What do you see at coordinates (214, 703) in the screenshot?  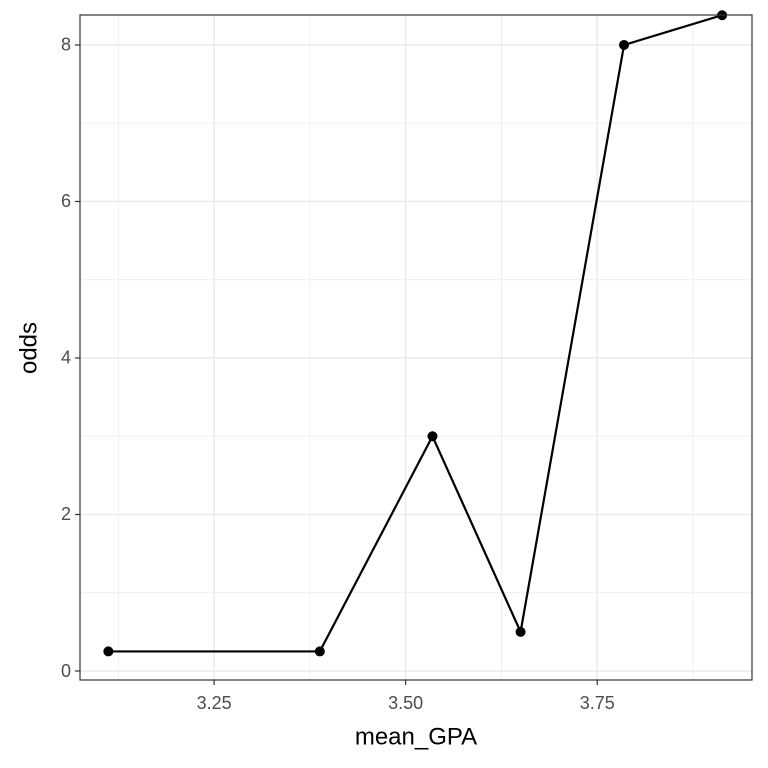 I see `x-tick-label: 3.25` at bounding box center [214, 703].